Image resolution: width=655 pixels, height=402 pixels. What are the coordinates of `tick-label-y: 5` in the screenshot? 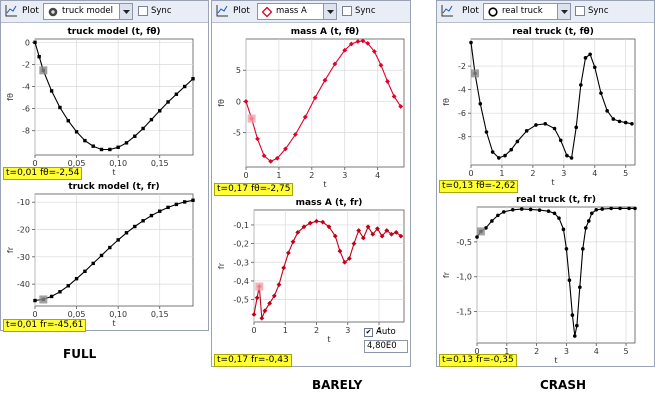 It's located at (238, 70).